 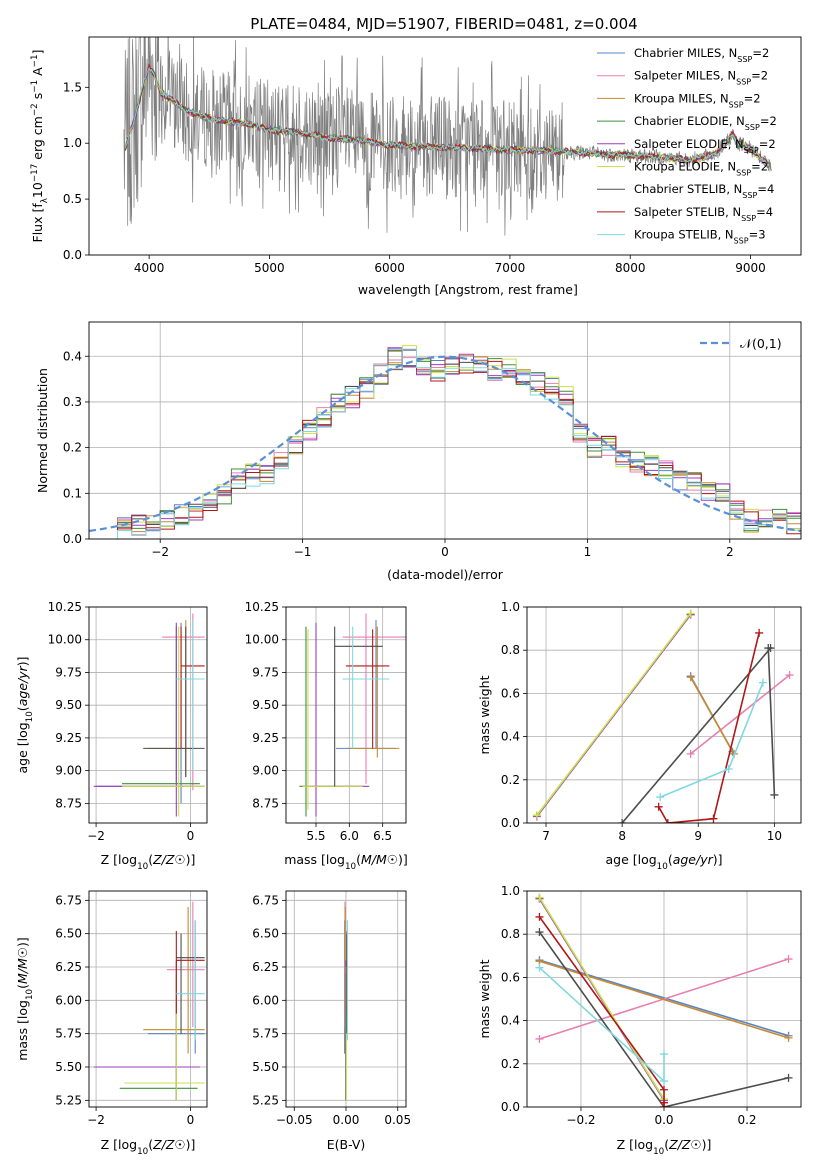 I want to click on y-tick-label: 1.5, so click(x=72, y=87).